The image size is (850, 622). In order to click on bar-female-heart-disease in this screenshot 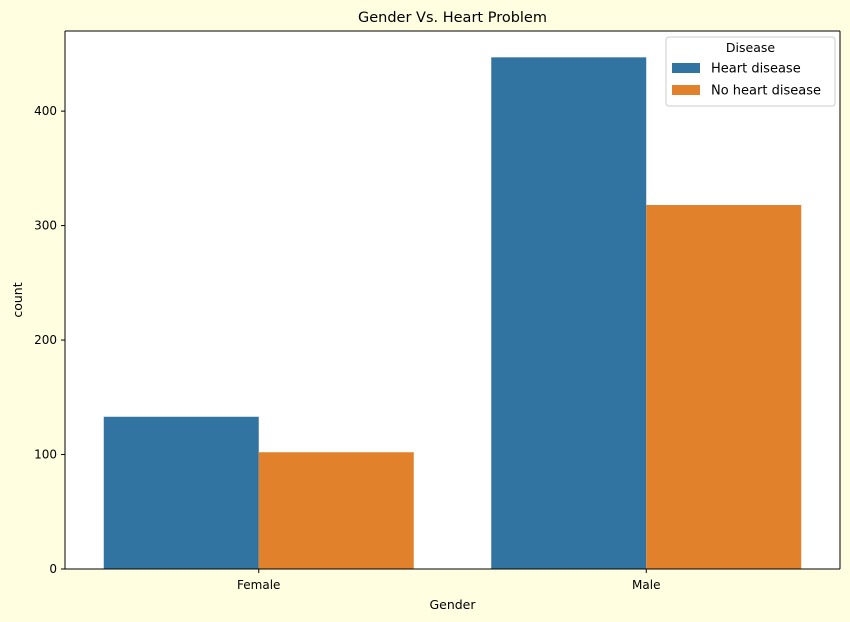, I will do `click(181, 492)`.